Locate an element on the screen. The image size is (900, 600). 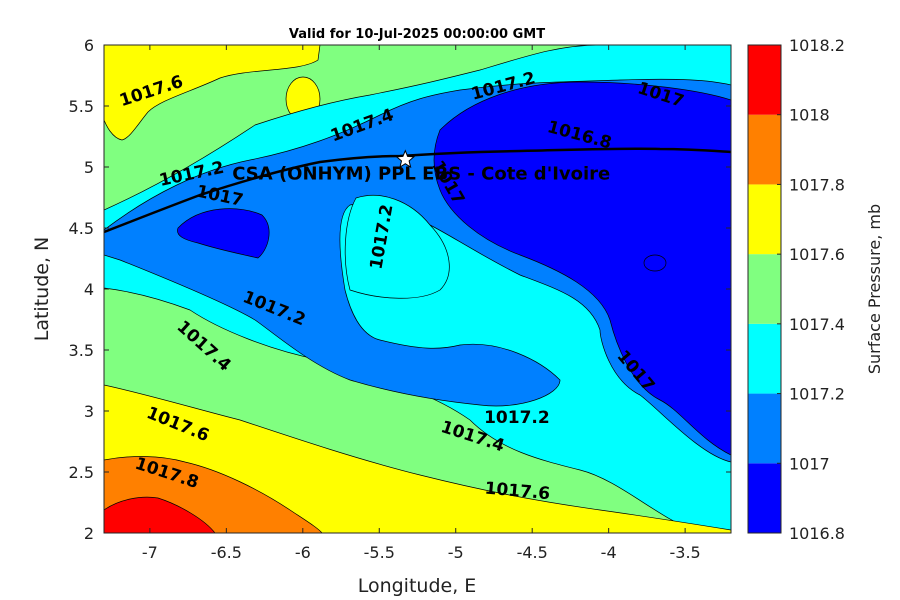
colorbar-tick-label: 1017.2 is located at coordinates (817, 394).